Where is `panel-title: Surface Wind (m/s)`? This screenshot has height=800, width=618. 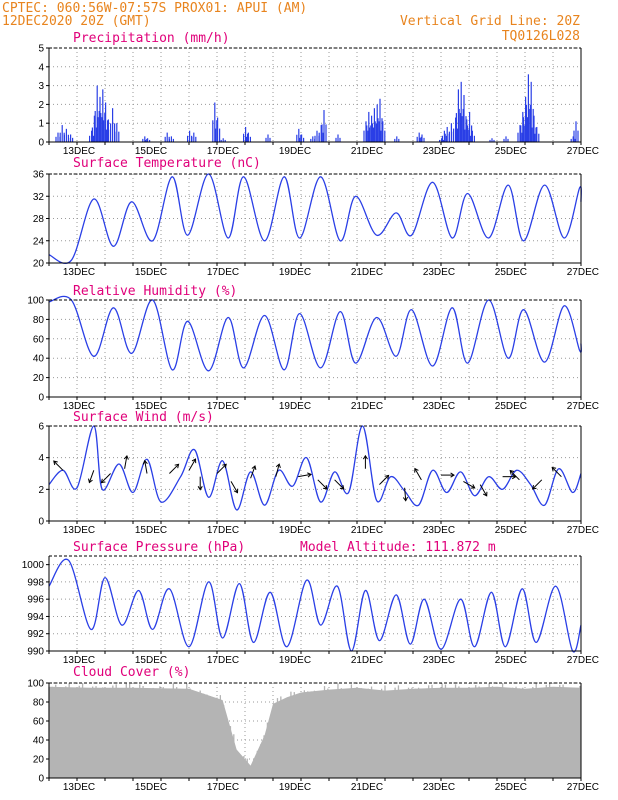 panel-title: Surface Wind (m/s) is located at coordinates (143, 417).